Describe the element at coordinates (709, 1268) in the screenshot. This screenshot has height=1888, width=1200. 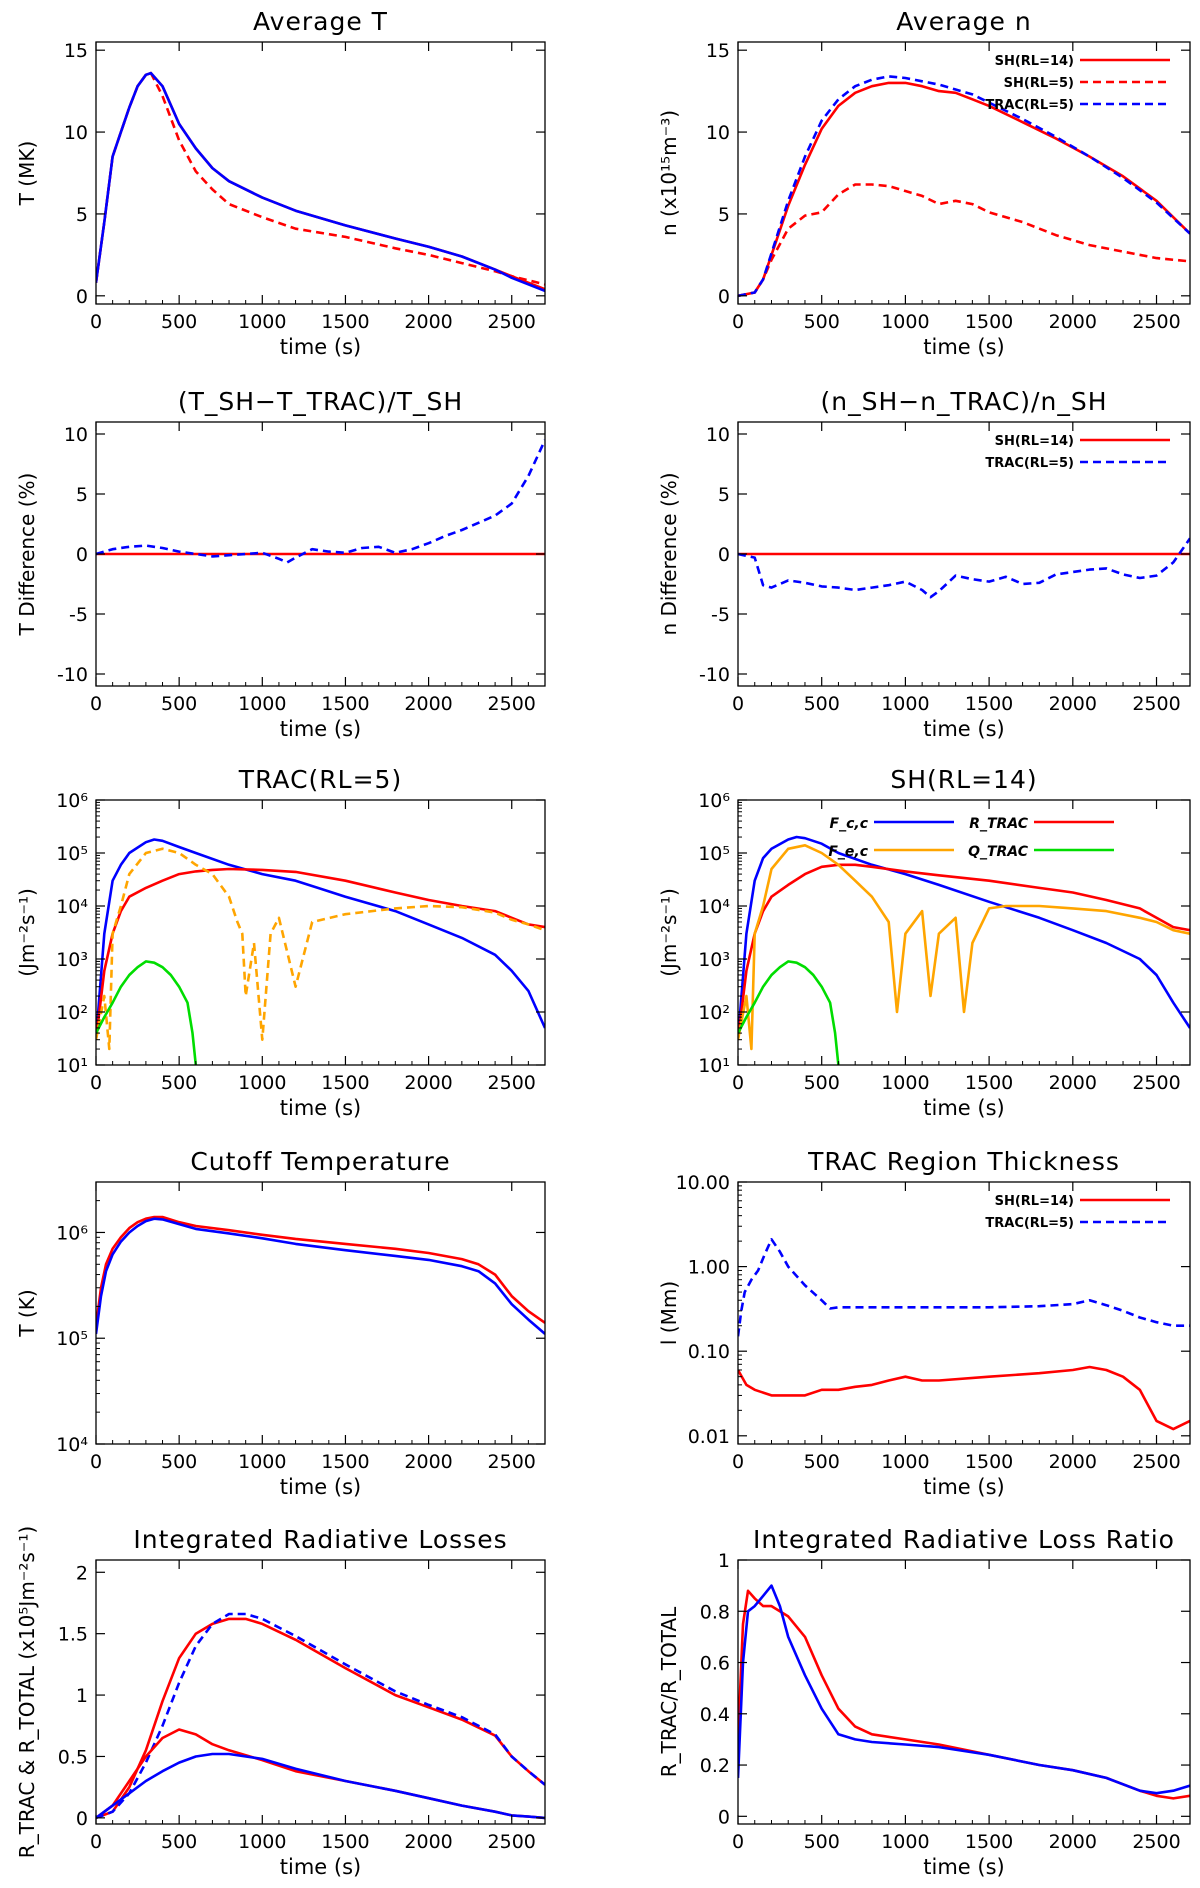
I see `y-tick-label: 1.00` at that location.